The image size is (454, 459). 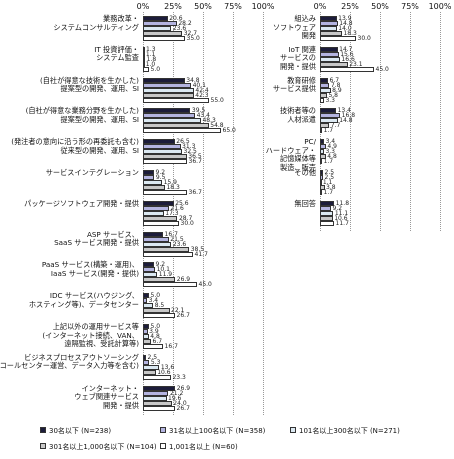 I want to click on value-label: 6.7, so click(x=157, y=341).